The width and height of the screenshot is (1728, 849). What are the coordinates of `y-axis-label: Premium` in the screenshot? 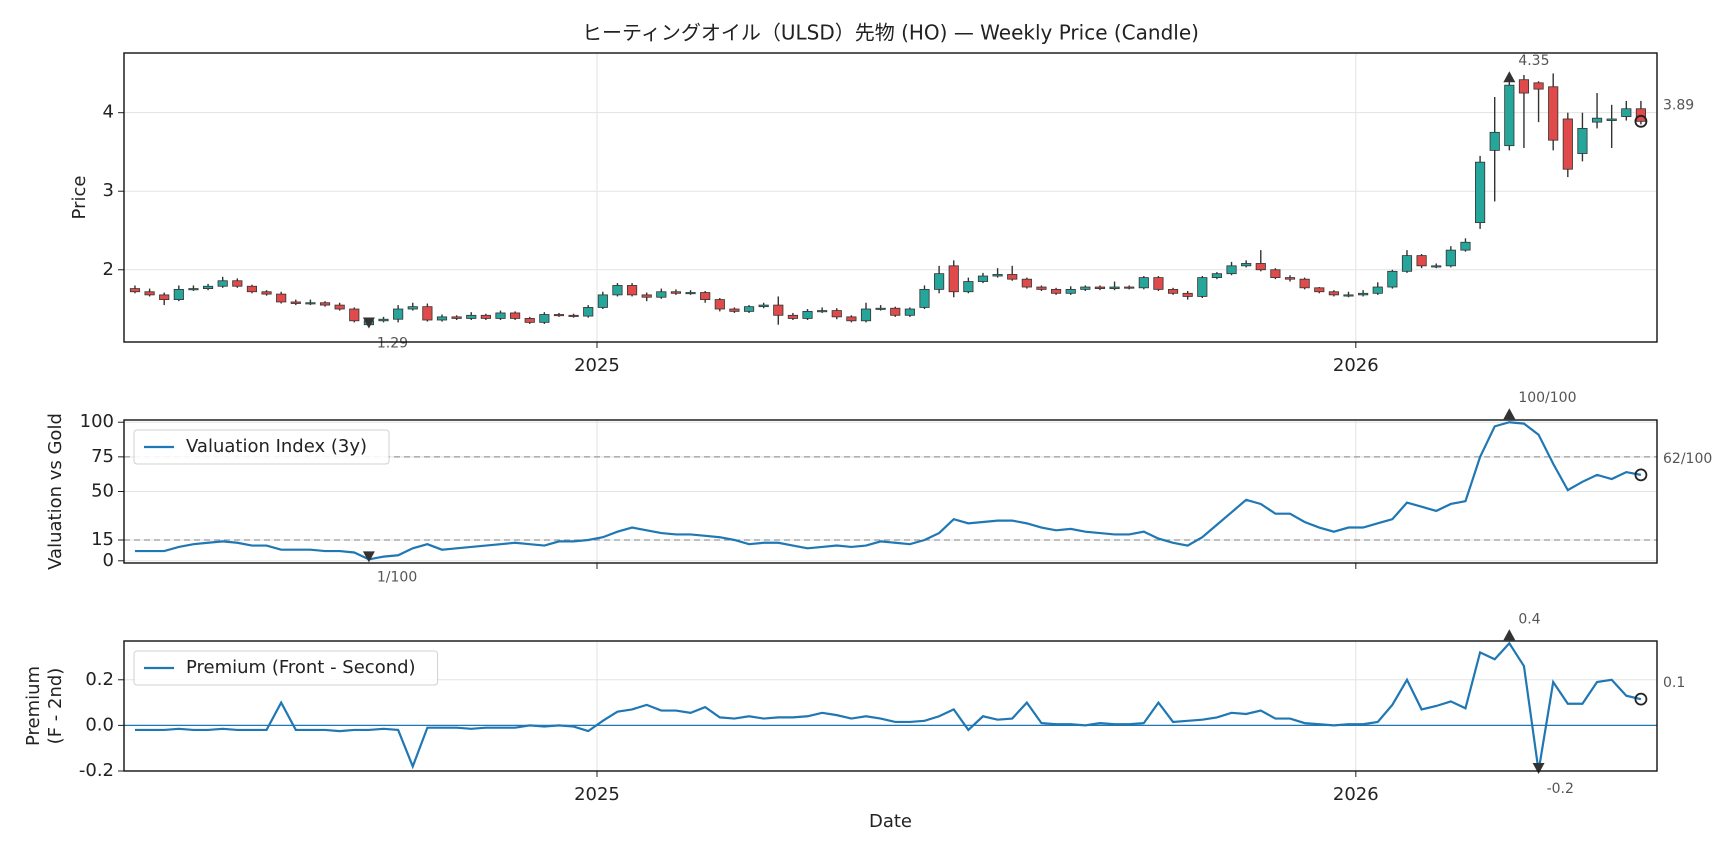 It's located at (33, 706).